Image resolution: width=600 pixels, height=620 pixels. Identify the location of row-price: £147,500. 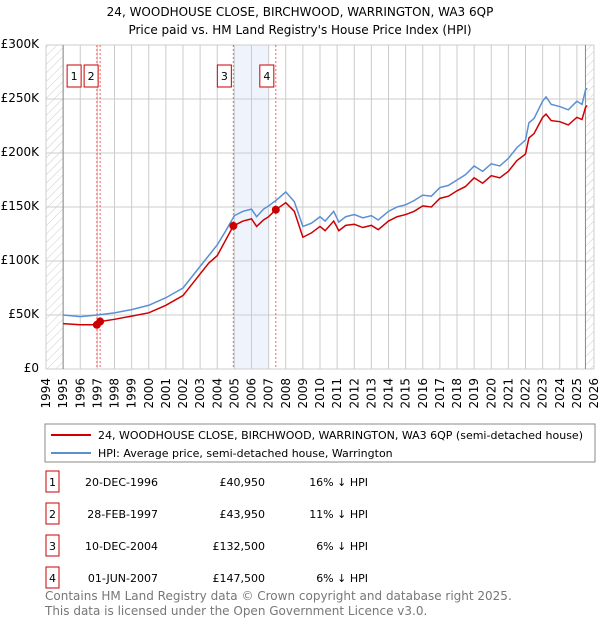
(239, 578).